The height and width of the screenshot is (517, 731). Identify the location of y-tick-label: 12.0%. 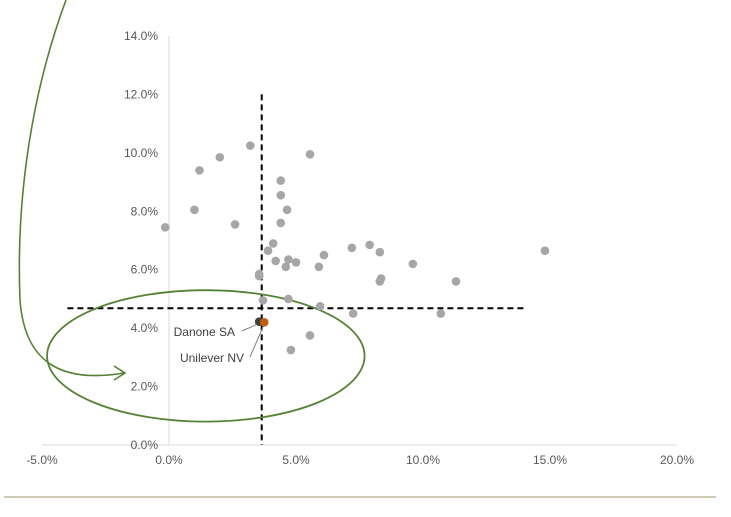
(141, 94).